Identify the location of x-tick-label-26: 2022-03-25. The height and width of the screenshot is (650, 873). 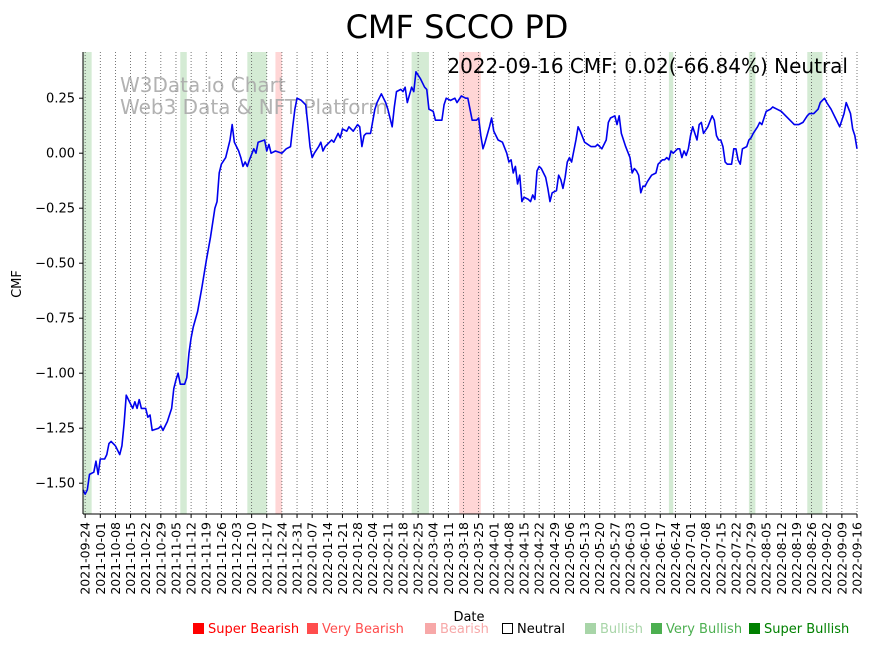
(478, 558).